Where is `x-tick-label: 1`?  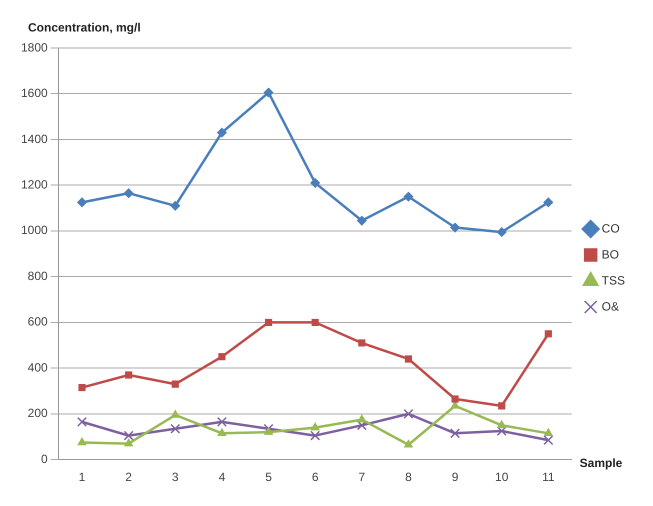 x-tick-label: 1 is located at coordinates (82, 477).